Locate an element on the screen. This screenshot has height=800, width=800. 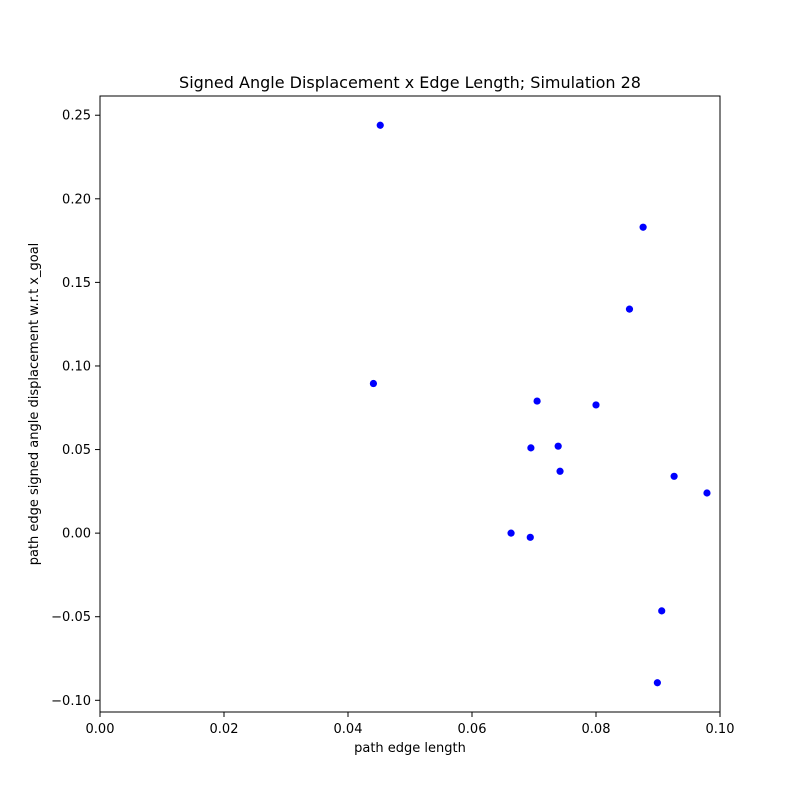
x-tick-label: 0.02 is located at coordinates (224, 729).